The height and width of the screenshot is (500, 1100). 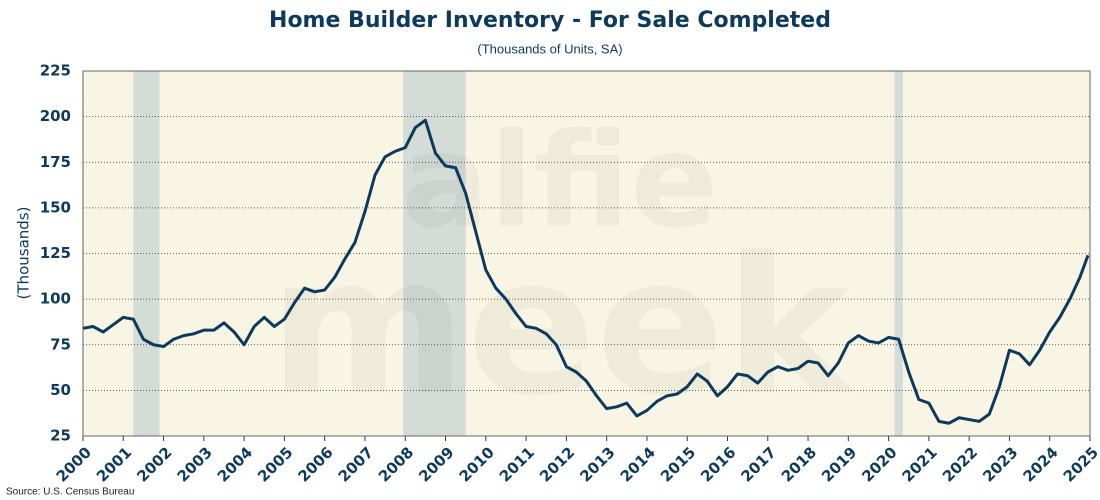 What do you see at coordinates (1080, 464) in the screenshot?
I see `x-tick-label: 2025` at bounding box center [1080, 464].